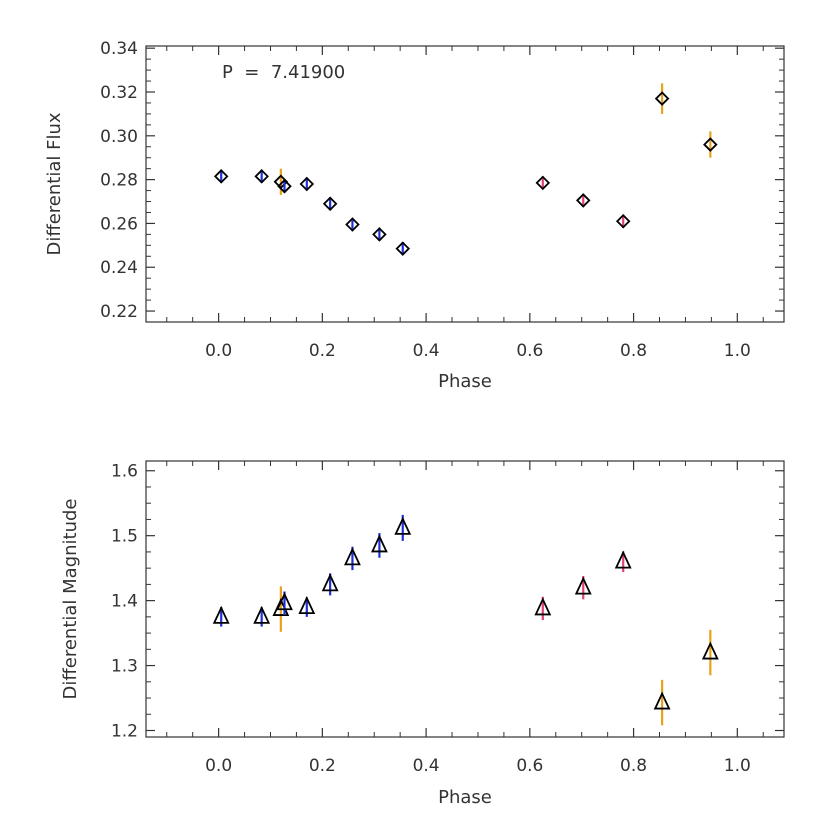  Describe the element at coordinates (119, 224) in the screenshot. I see `flux-y-tick-label: 0.26` at that location.